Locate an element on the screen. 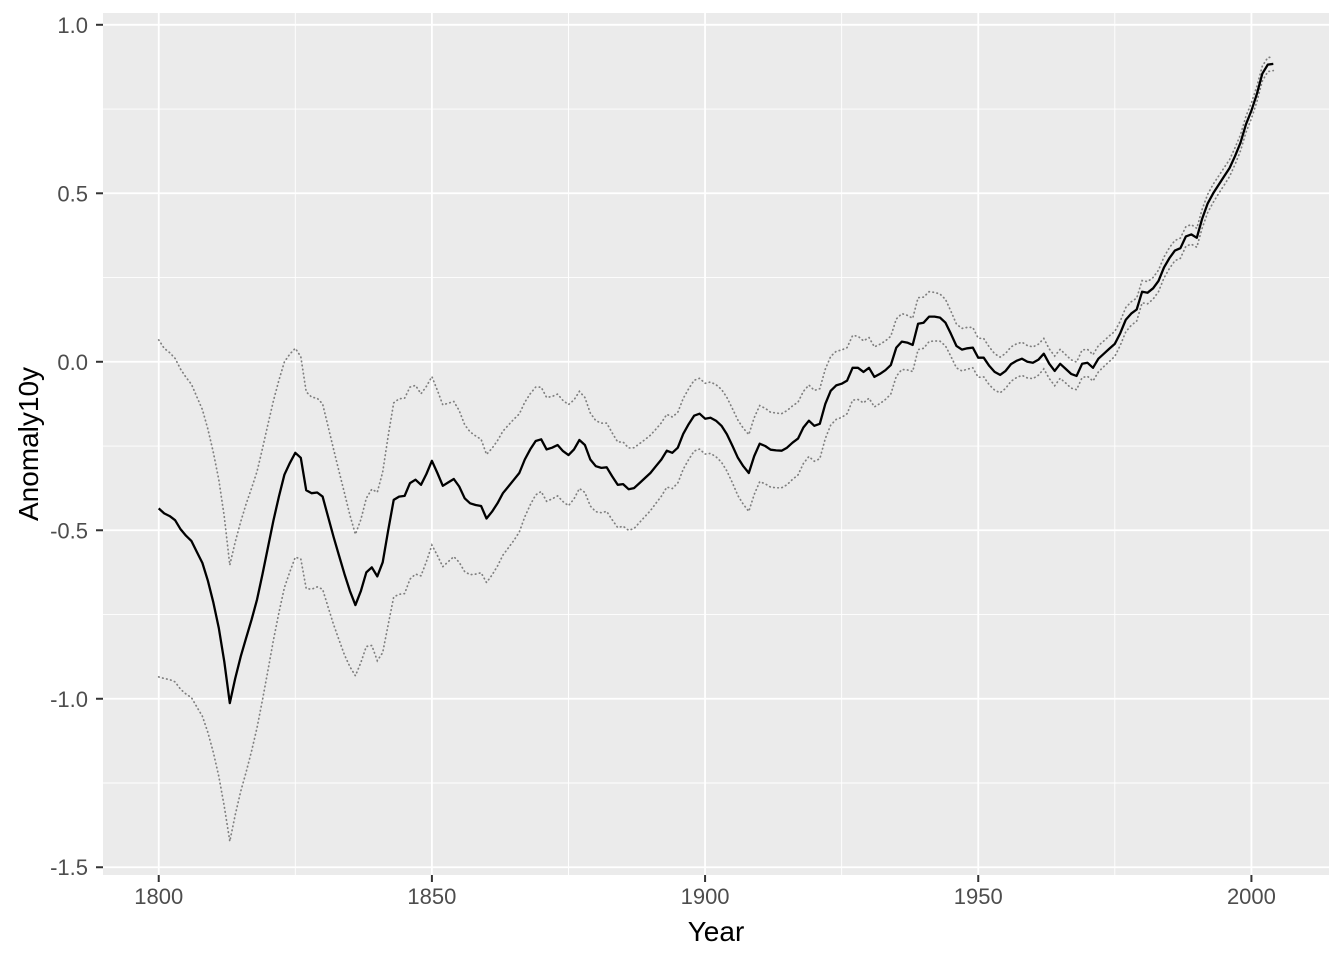 The width and height of the screenshot is (1344, 960). y-axis-title: Anomaly10y is located at coordinates (28, 444).